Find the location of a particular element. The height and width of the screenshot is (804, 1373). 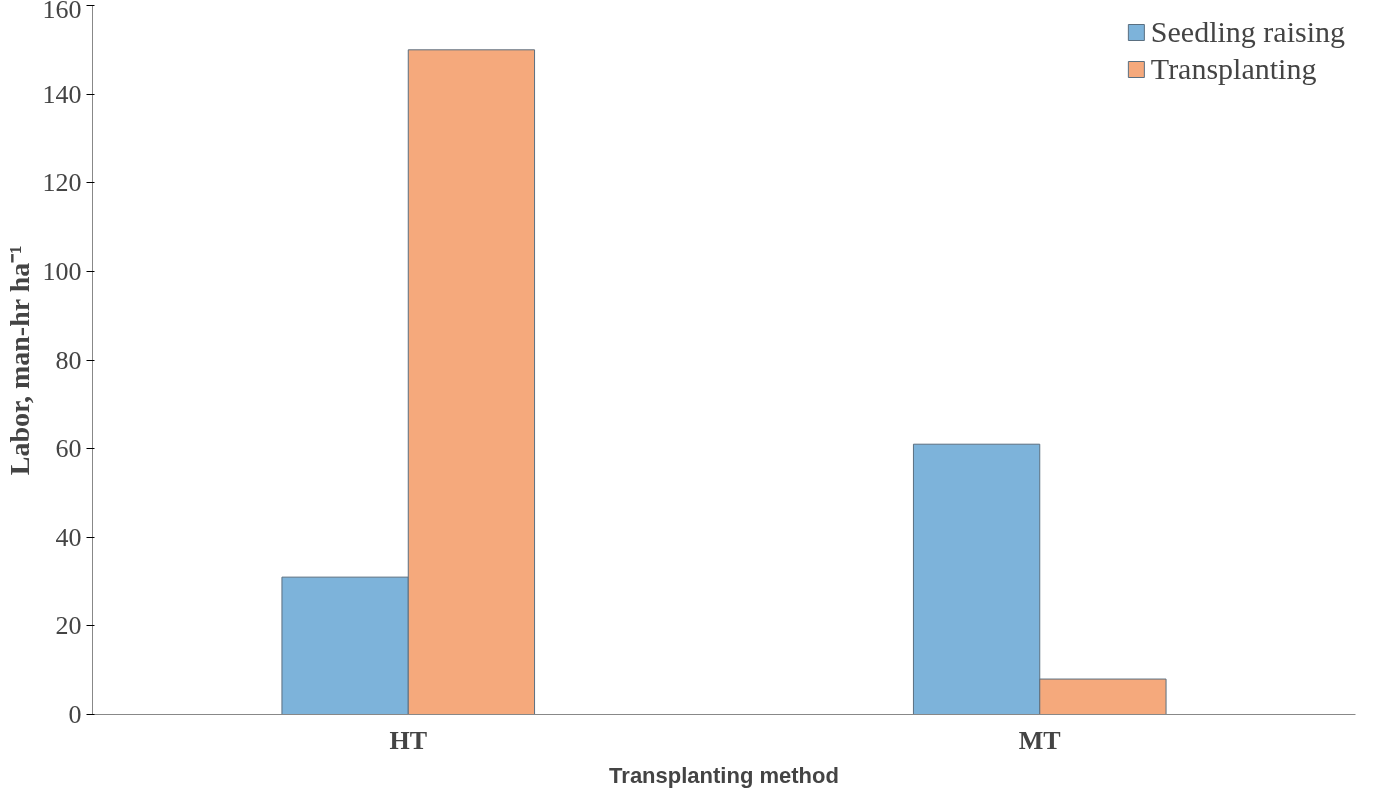

y-tick-label: 60 is located at coordinates (68, 449).